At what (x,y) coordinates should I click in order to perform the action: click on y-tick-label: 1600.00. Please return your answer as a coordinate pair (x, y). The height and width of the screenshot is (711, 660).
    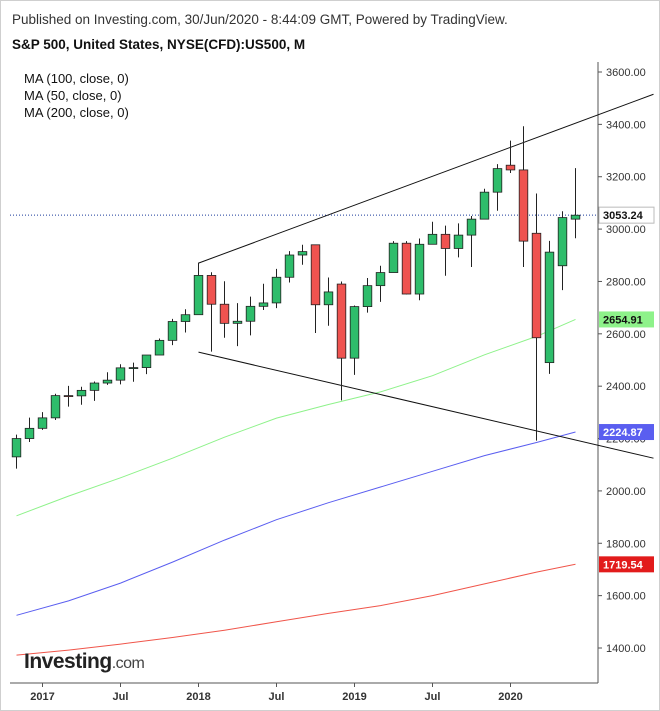
    Looking at the image, I should click on (626, 597).